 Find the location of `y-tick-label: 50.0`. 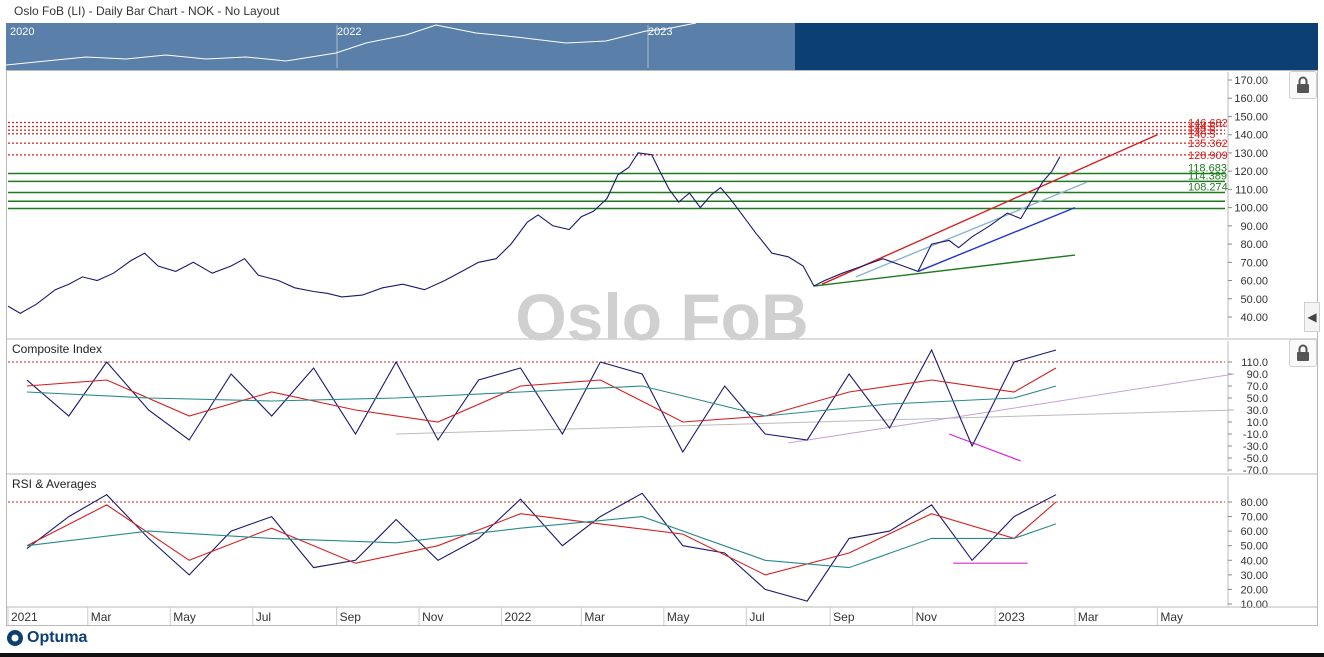

y-tick-label: 50.0 is located at coordinates (1257, 399).